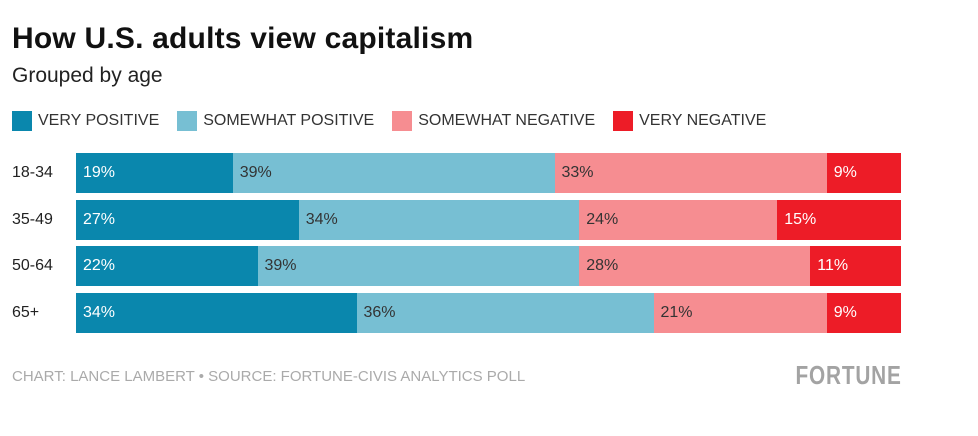  I want to click on legend-item: SOMEWHAT NEGATIVE, so click(493, 121).